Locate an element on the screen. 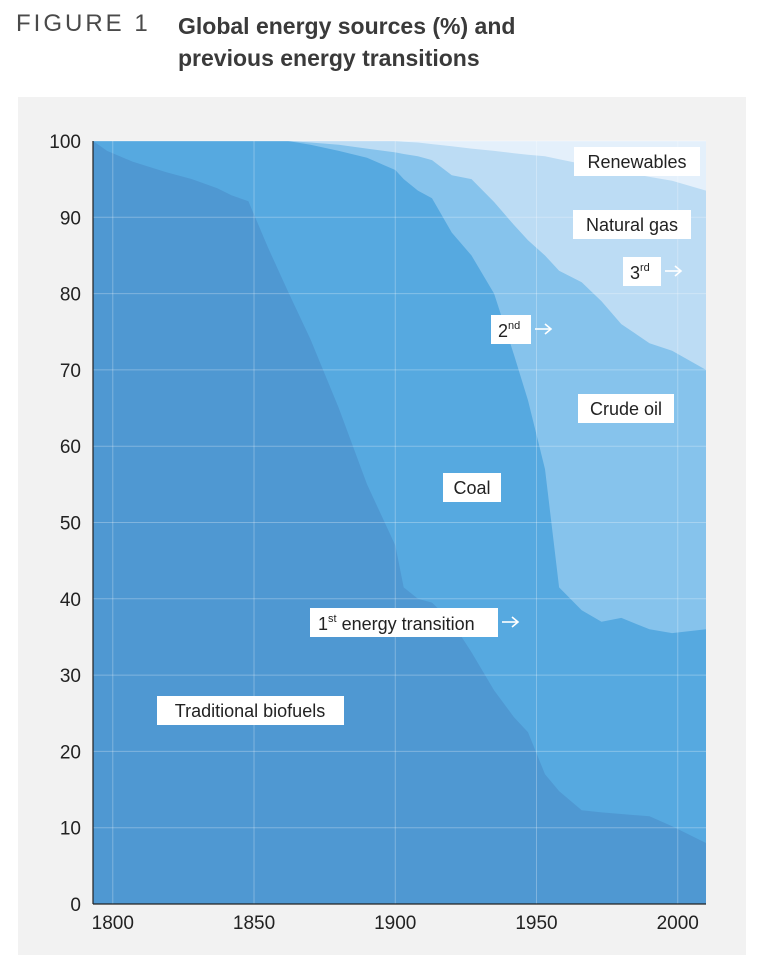 Image resolution: width=763 pixels, height=968 pixels. y-tick-label-10: 10 is located at coordinates (70, 829).